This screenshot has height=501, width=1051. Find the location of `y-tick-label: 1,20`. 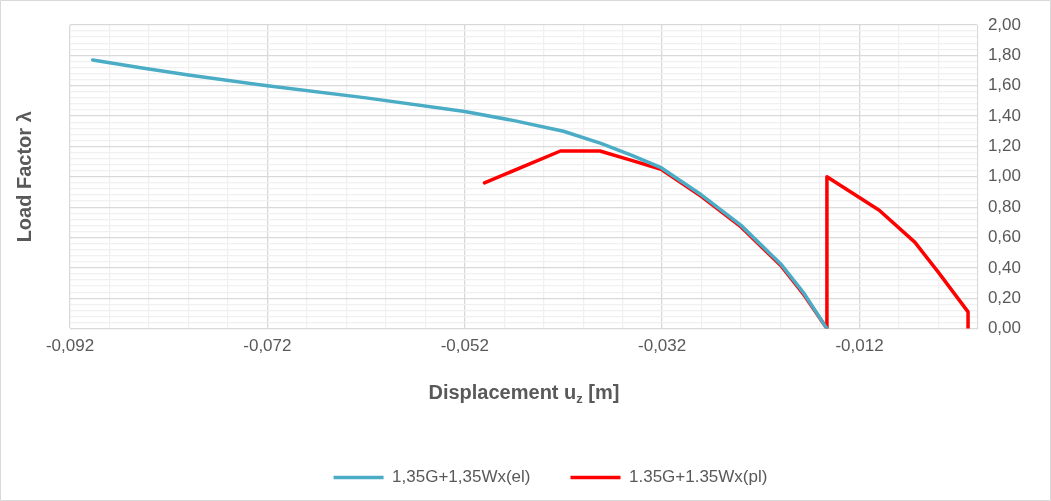

y-tick-label: 1,20 is located at coordinates (1004, 146).